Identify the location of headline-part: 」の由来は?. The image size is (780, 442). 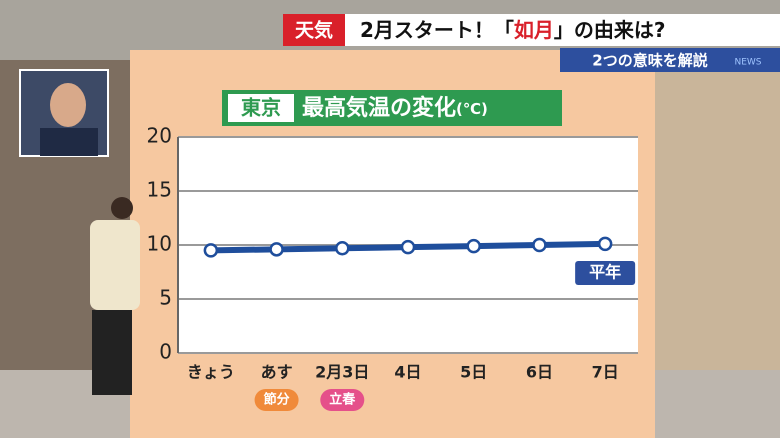
(610, 30).